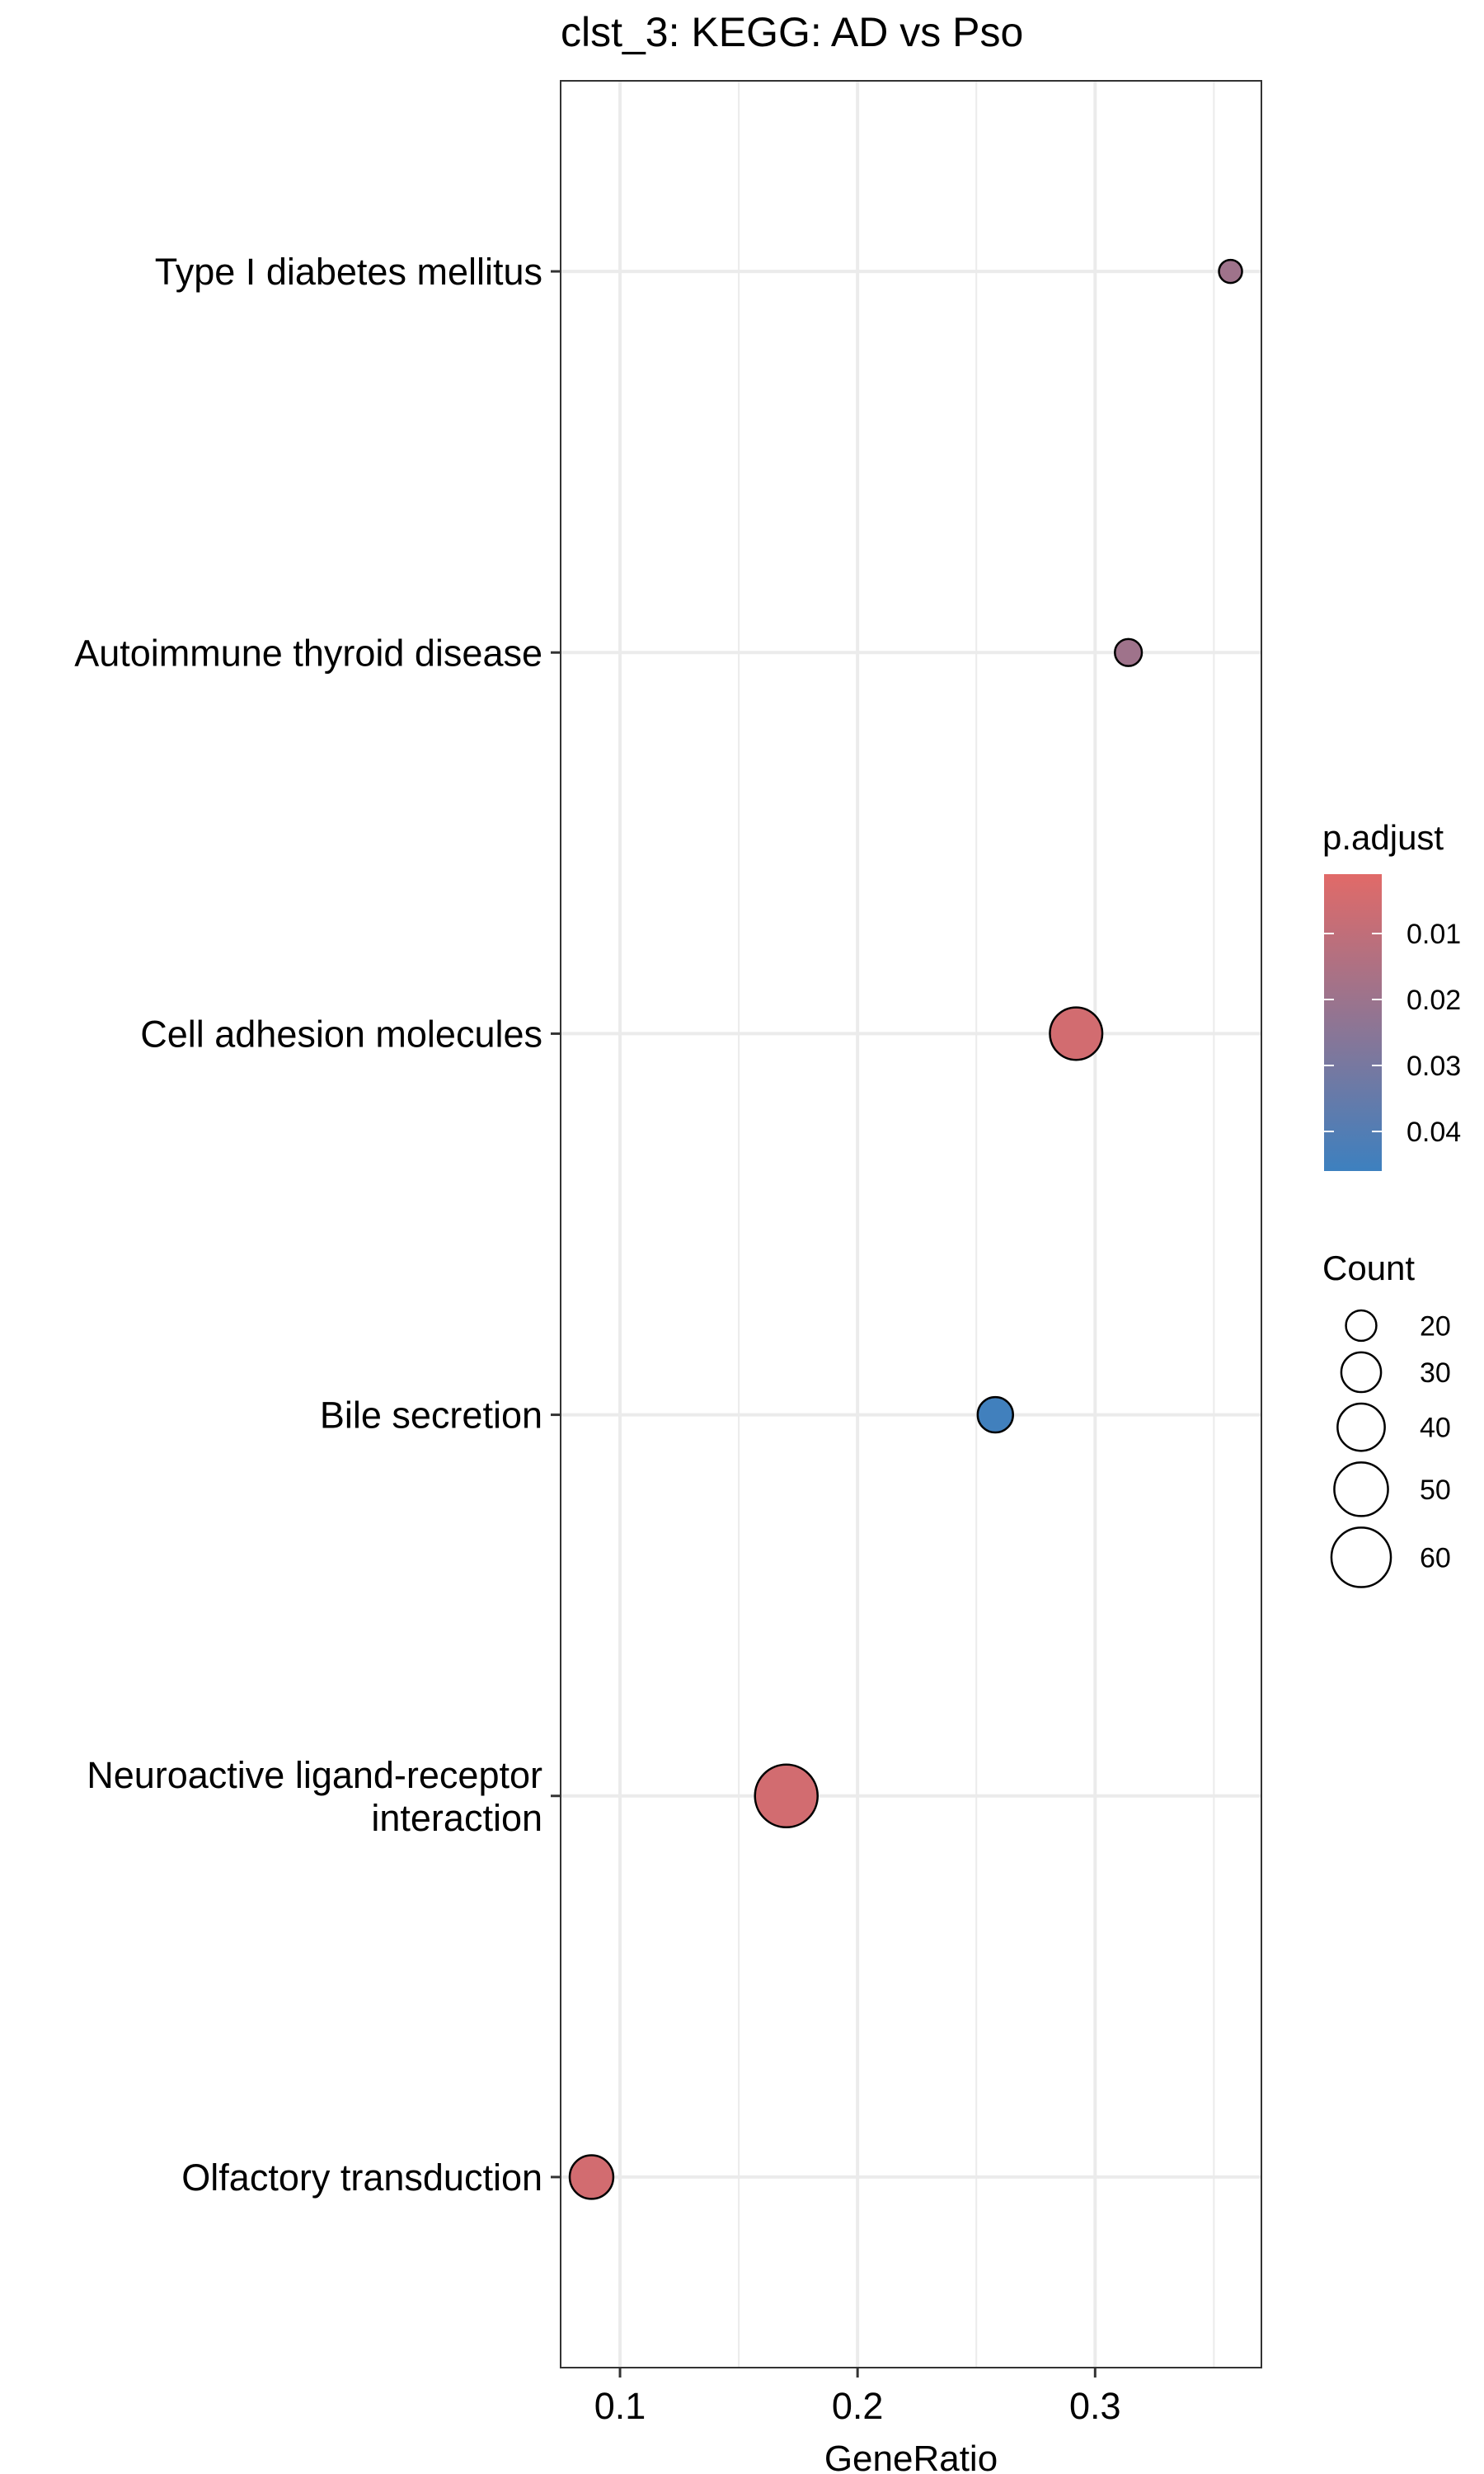  I want to click on y-tick-label: Olfactory transduction, so click(361, 2178).